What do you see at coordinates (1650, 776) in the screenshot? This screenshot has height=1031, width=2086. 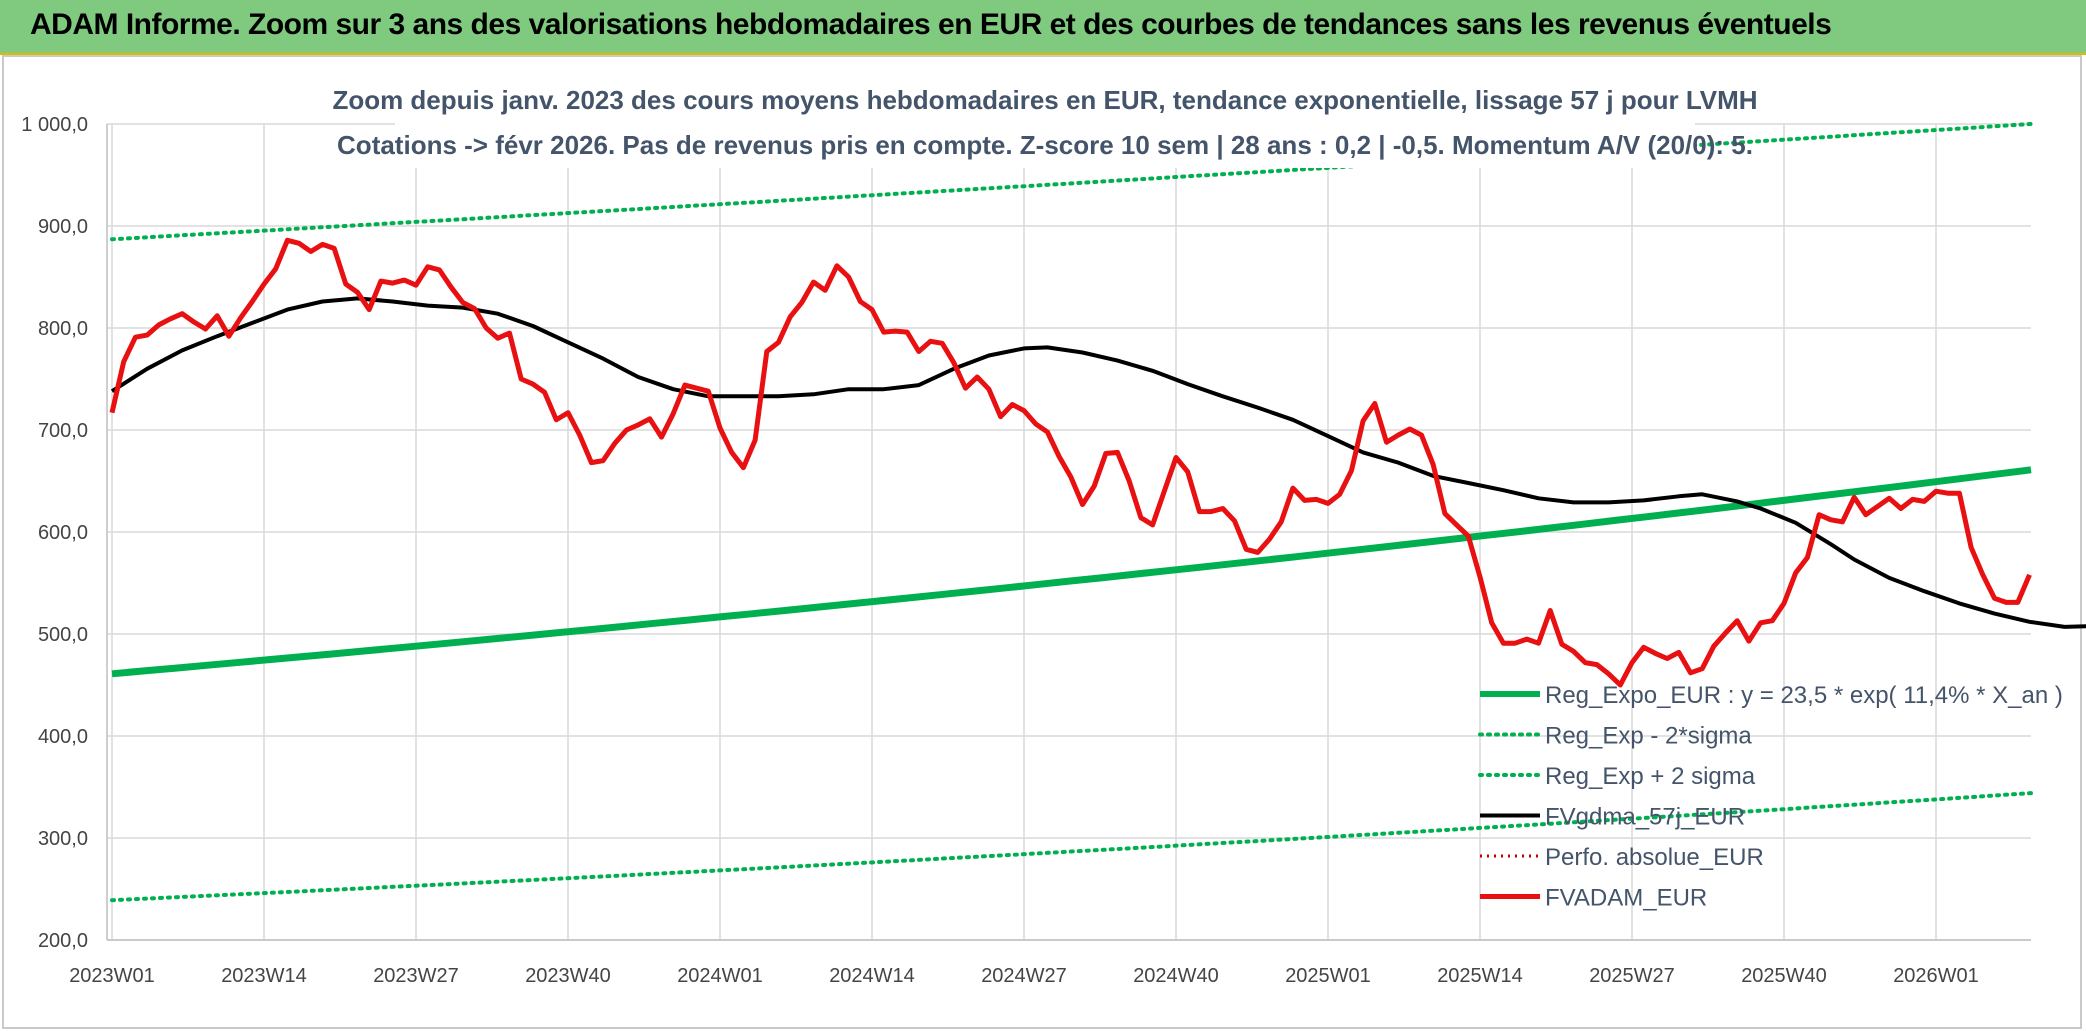 I see `legend-label: Reg_Exp + 2 sigma` at bounding box center [1650, 776].